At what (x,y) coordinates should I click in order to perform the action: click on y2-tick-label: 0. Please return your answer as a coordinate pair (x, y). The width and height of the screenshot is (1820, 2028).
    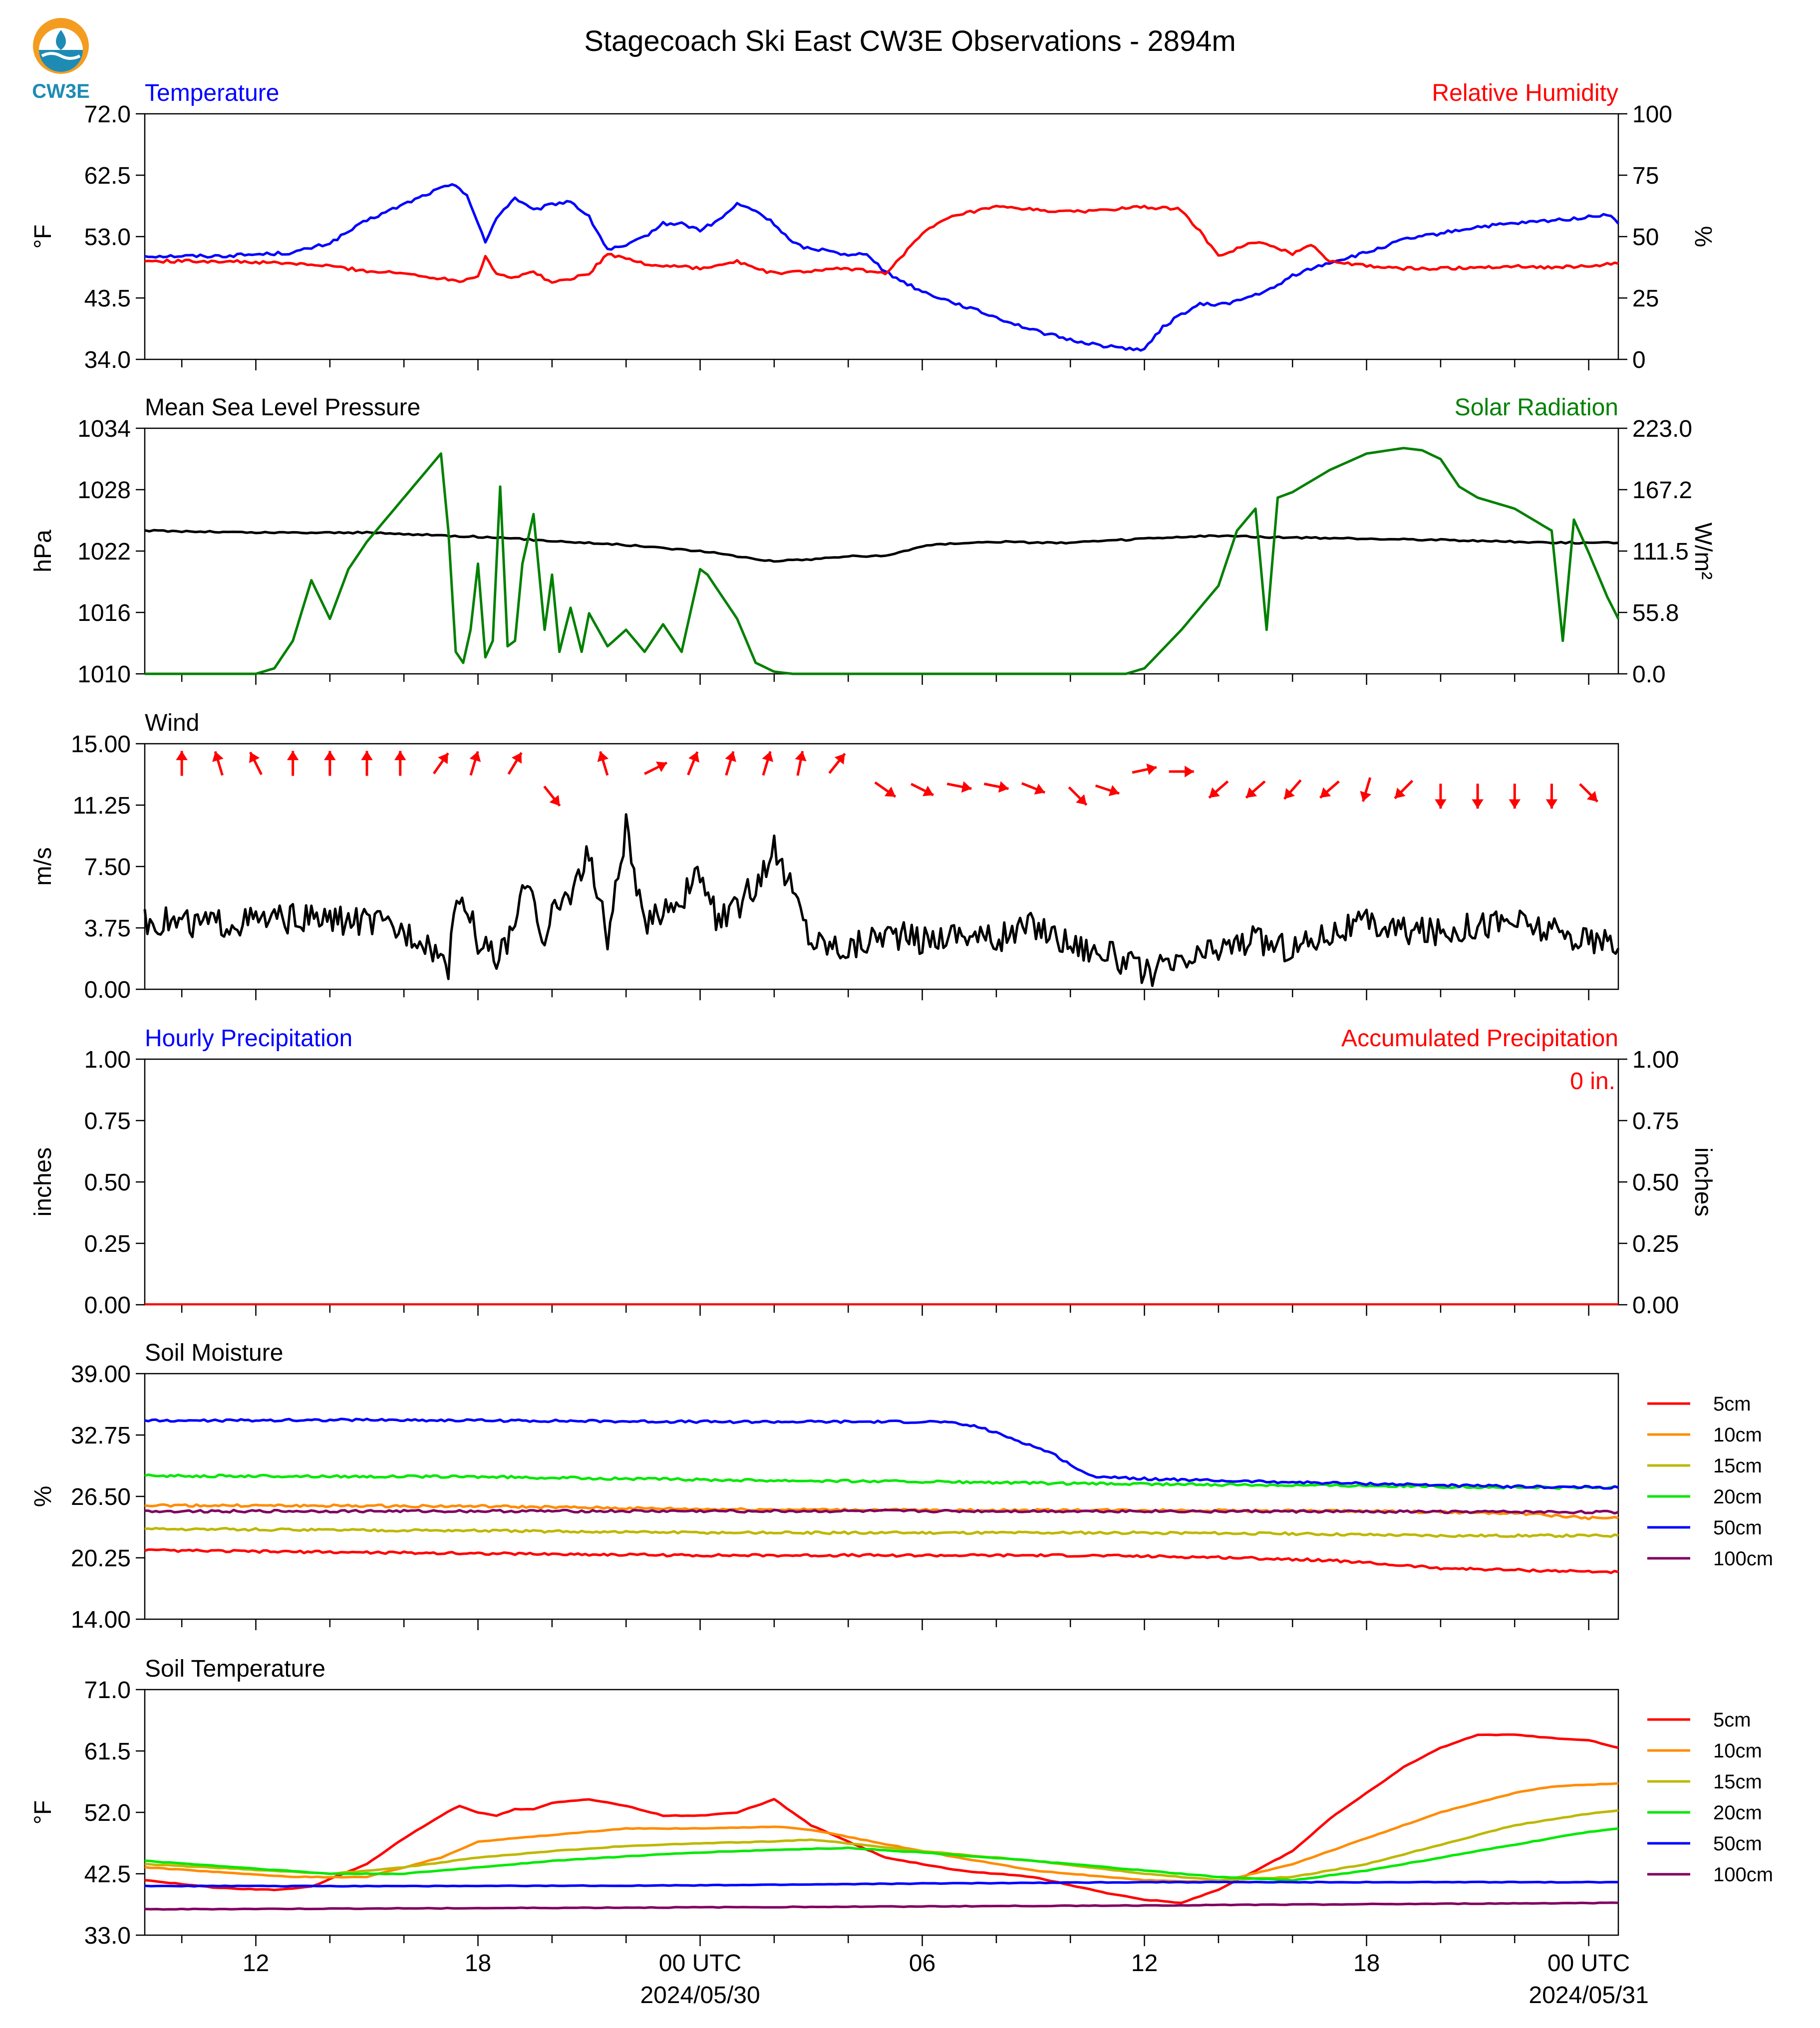
    Looking at the image, I should click on (1639, 360).